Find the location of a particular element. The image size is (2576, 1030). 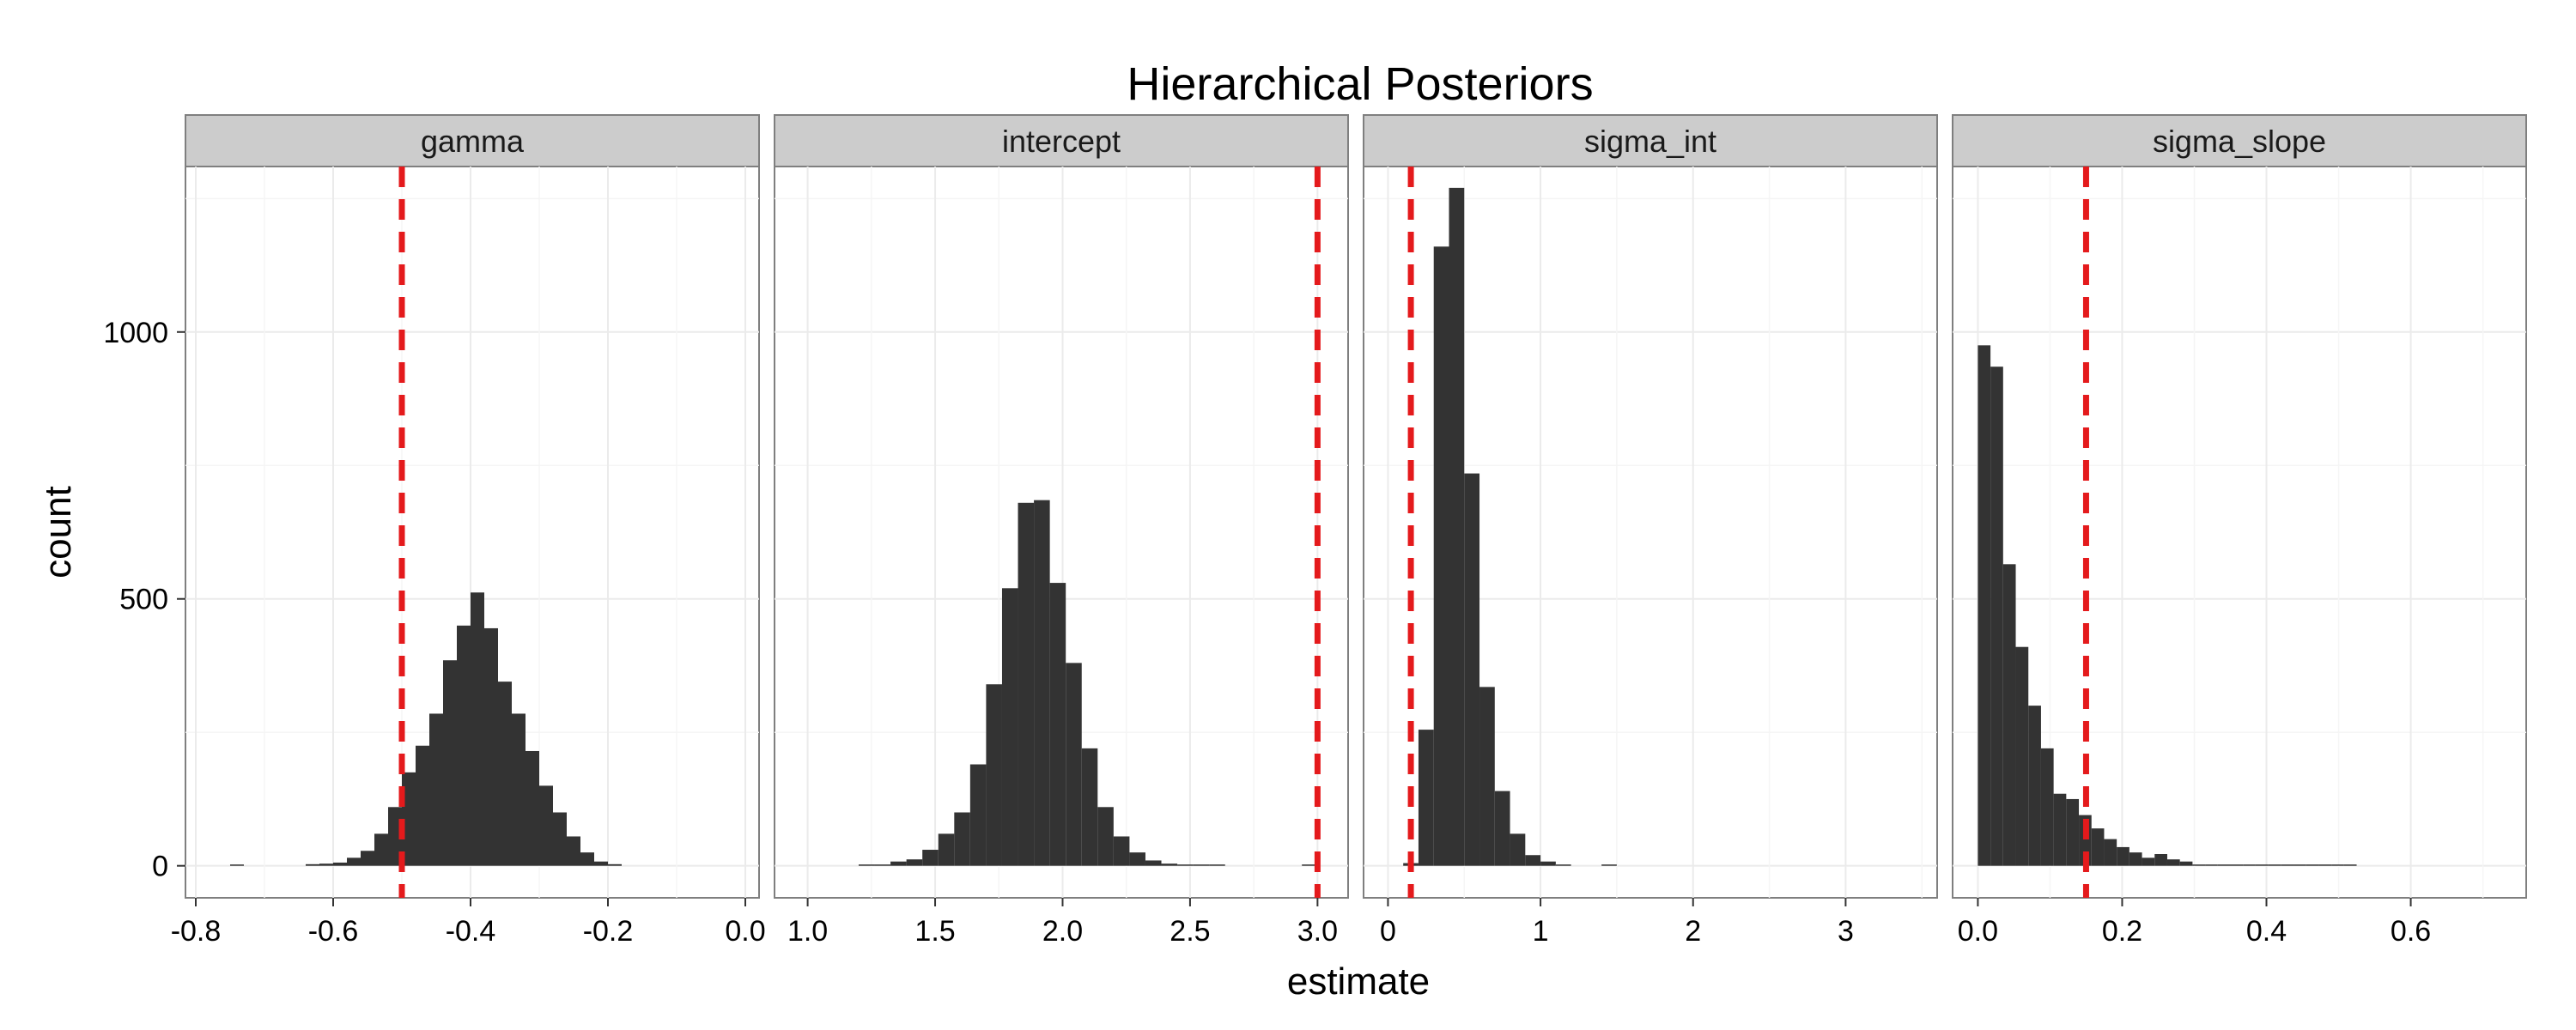

x-tick-label: 3.0 is located at coordinates (1317, 931).